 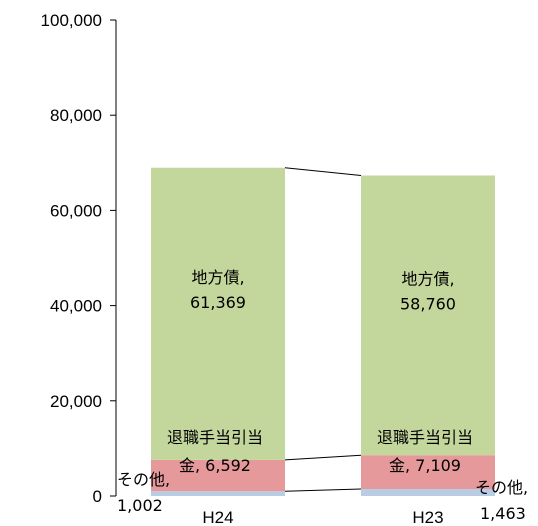 I want to click on data-label: 1,463, so click(x=503, y=513).